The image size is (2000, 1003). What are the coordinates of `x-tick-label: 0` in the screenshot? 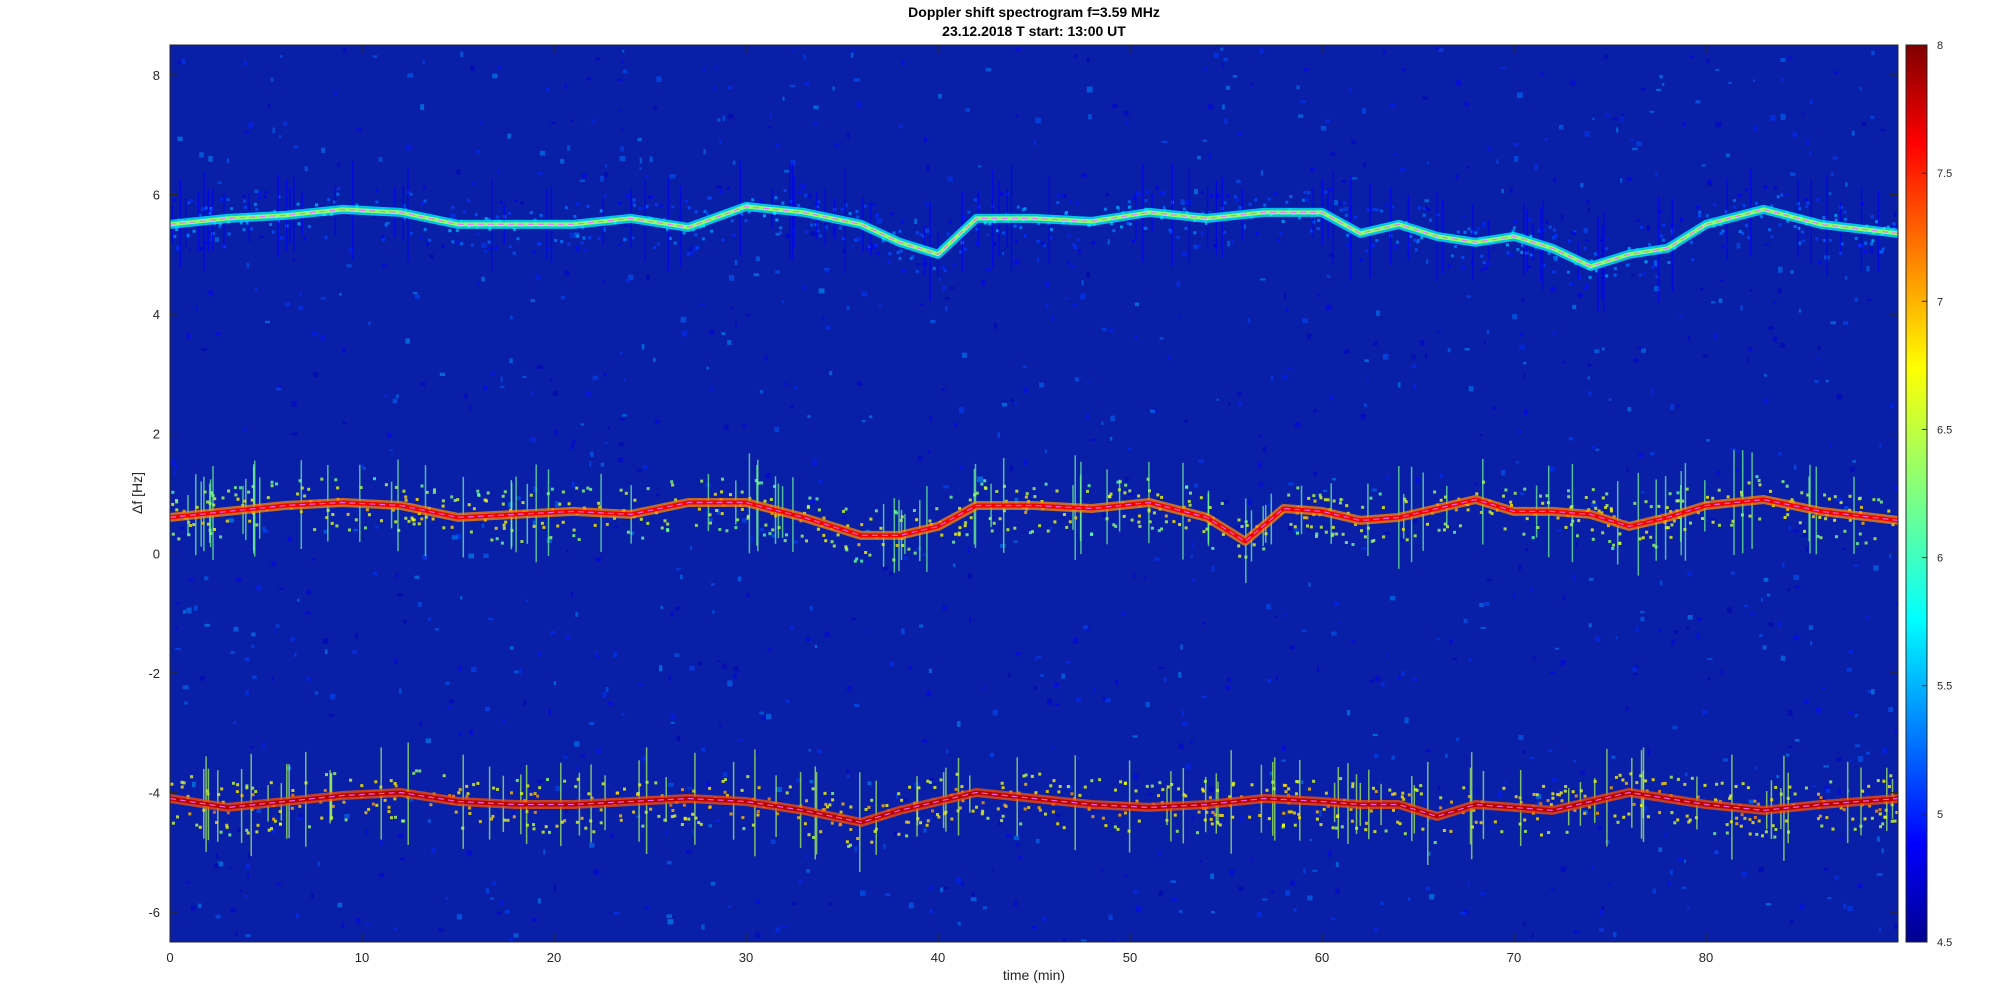 It's located at (169, 957).